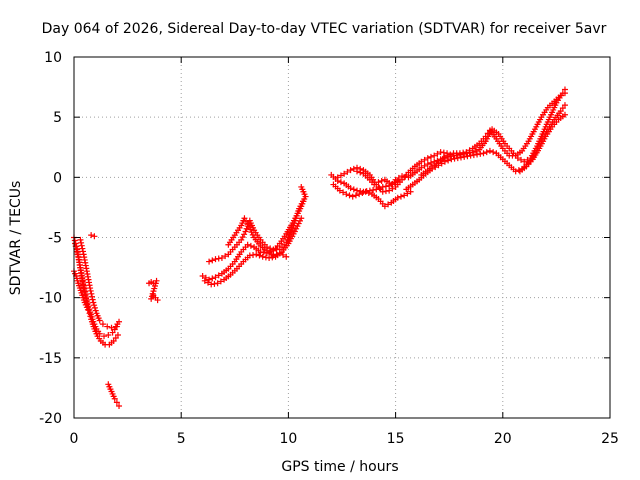 This screenshot has height=480, width=640. Describe the element at coordinates (339, 467) in the screenshot. I see `x-axis-label: GPS time / hours` at that location.